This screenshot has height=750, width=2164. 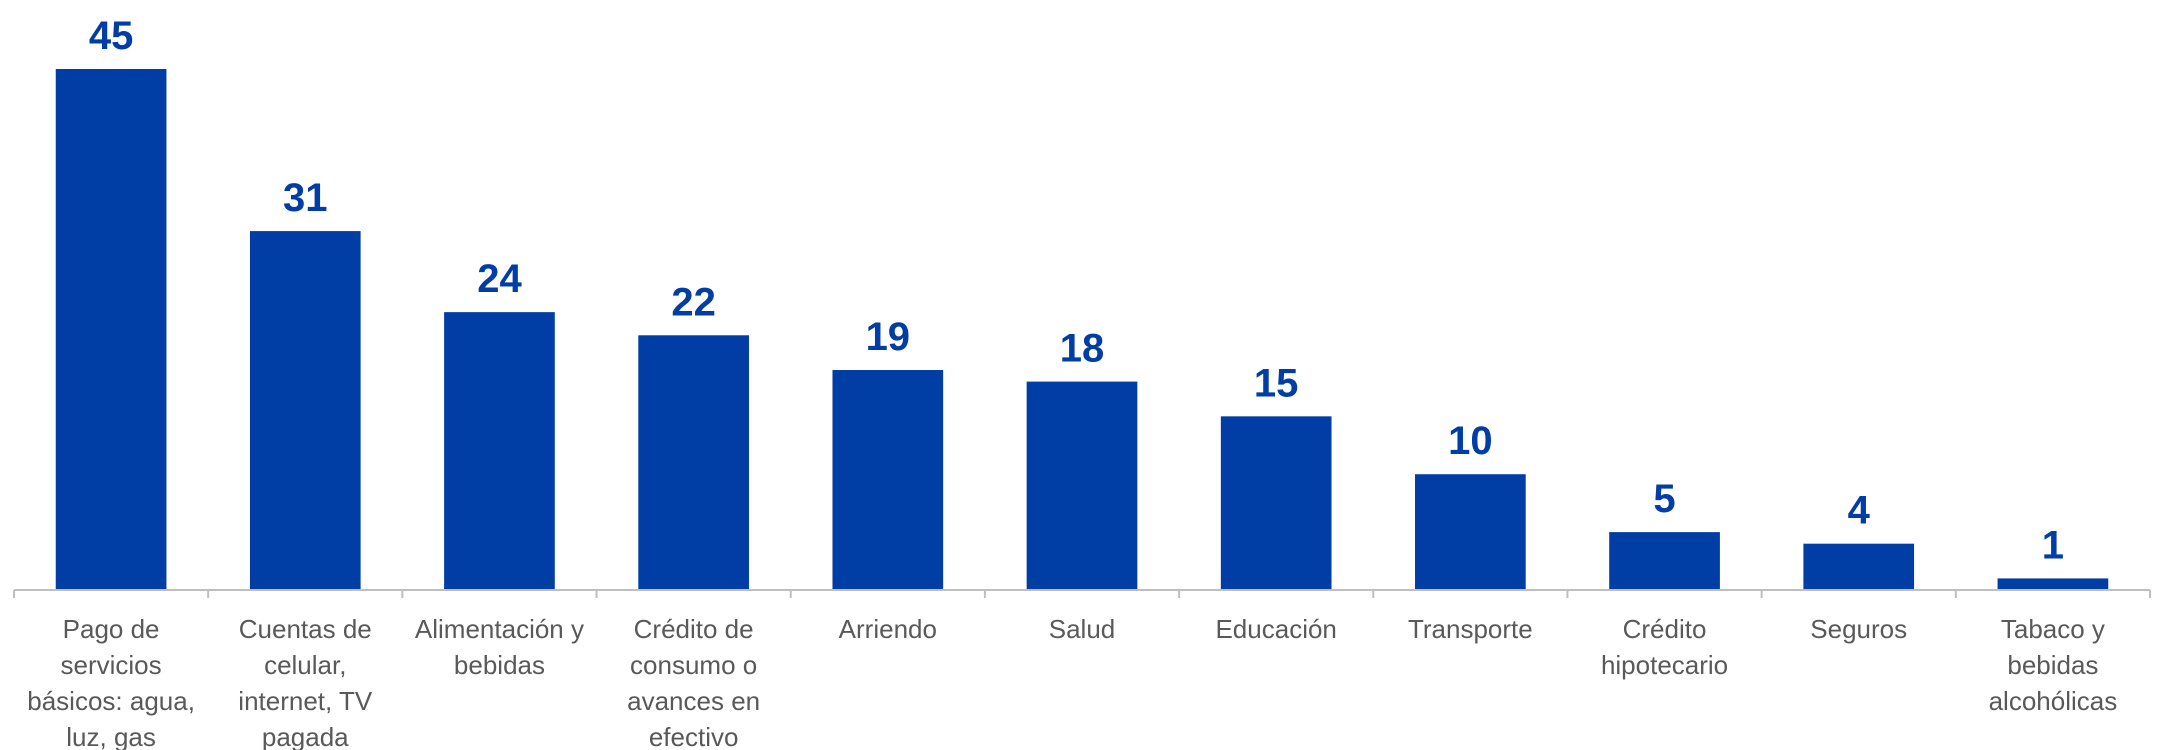 I want to click on bar-value-label: 15, so click(x=1276, y=383).